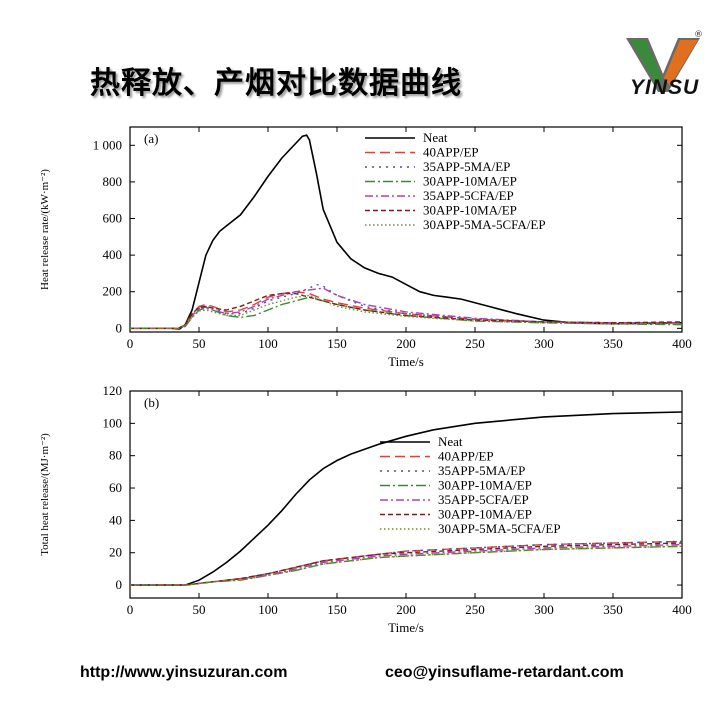 The image size is (720, 720). What do you see at coordinates (151, 138) in the screenshot?
I see `panel-label: (a)` at bounding box center [151, 138].